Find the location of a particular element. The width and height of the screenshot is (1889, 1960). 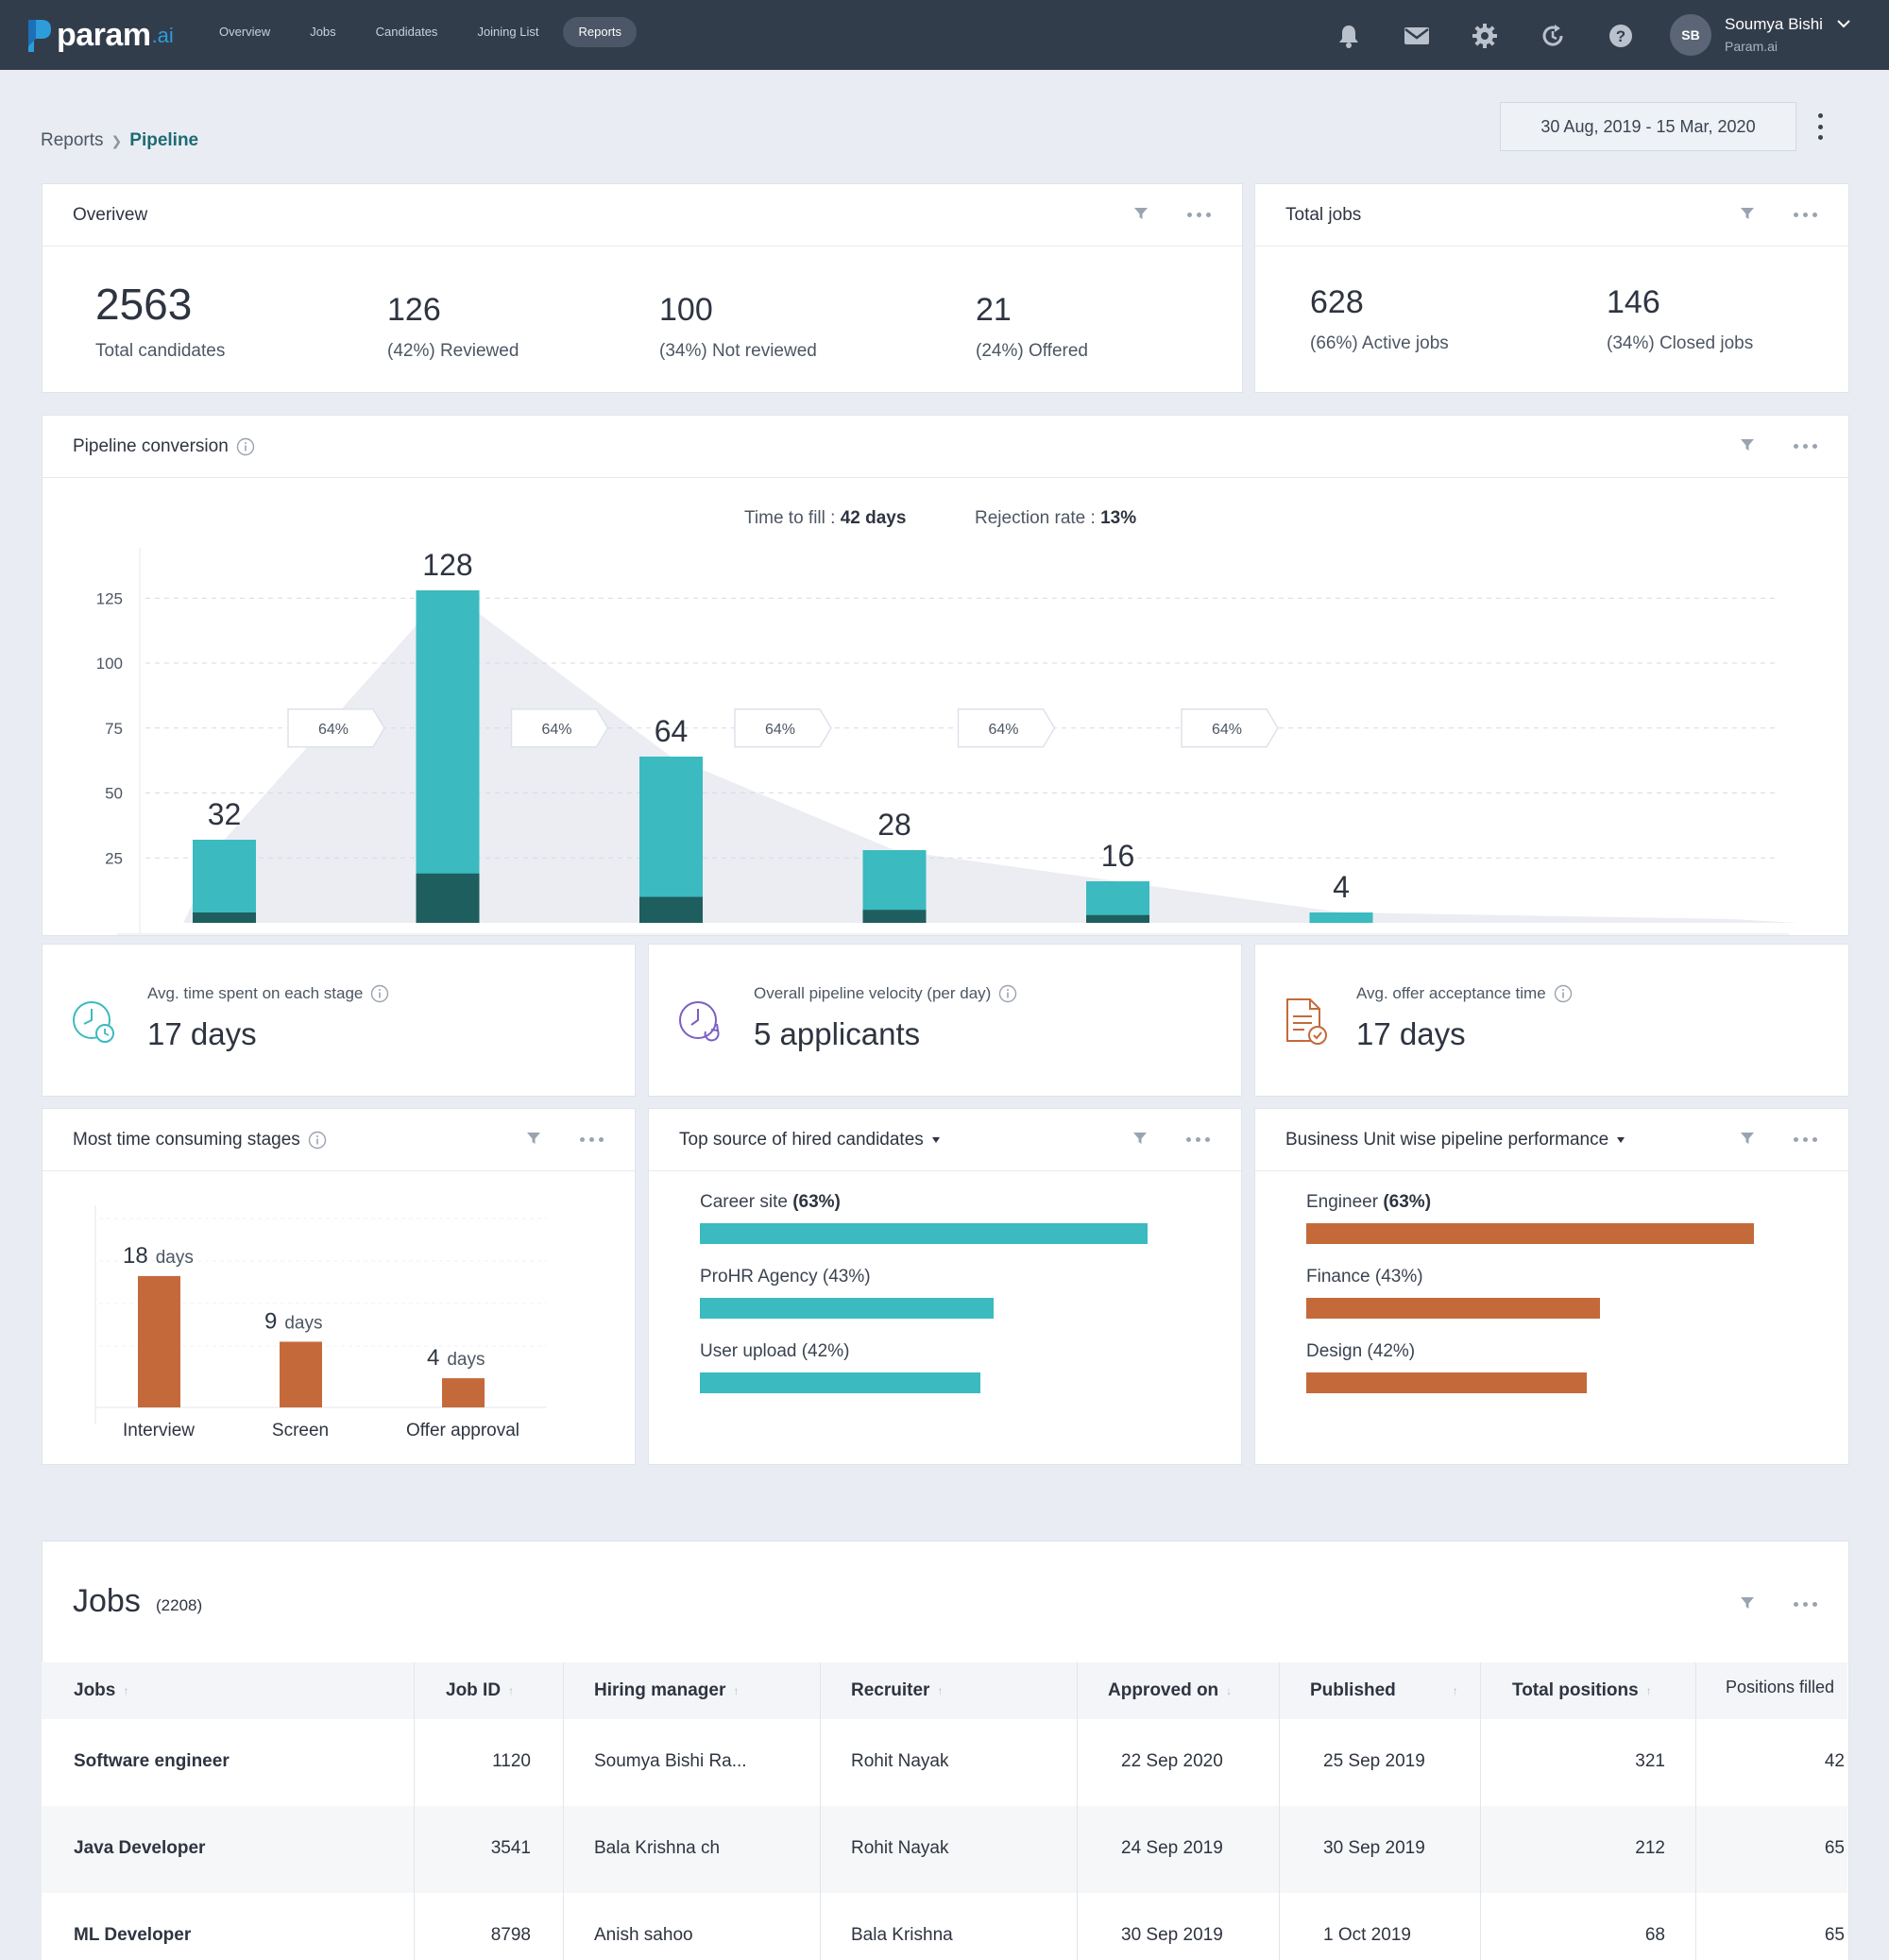

stage-bar-value: 4 days is located at coordinates (456, 1358).